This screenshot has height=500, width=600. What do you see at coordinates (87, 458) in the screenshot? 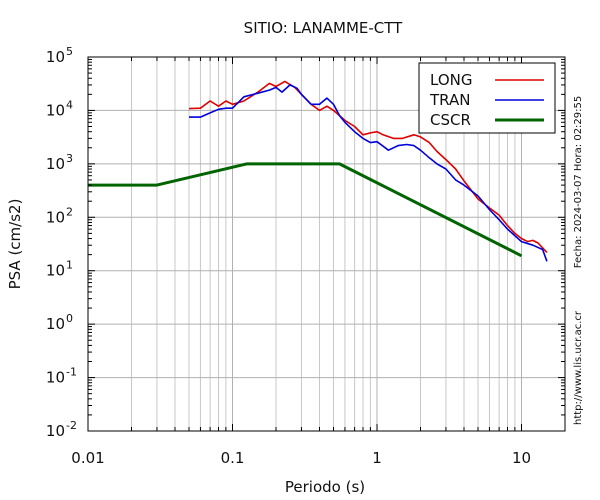
I see `x-tick-label: 0.01` at bounding box center [87, 458].